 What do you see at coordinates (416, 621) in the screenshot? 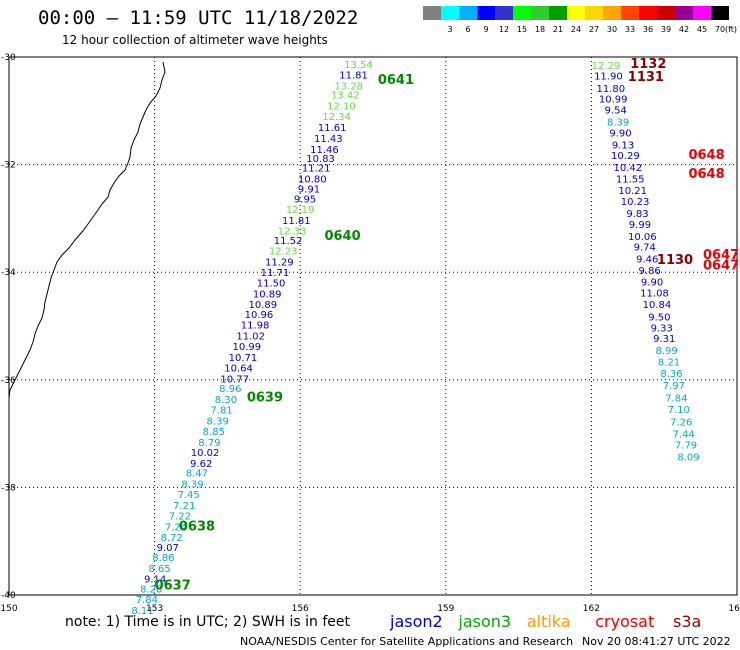
I see `mission-jason2: jason2` at bounding box center [416, 621].